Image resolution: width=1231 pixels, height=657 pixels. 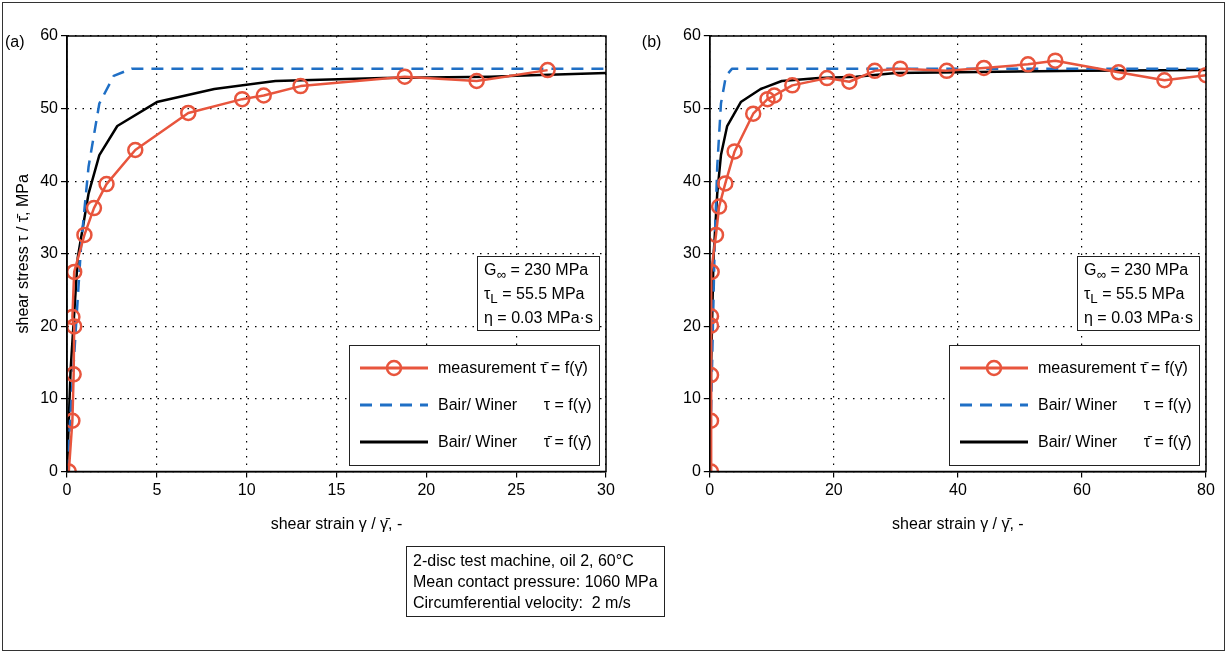 I want to click on x-tick-label: 40, so click(x=958, y=489).